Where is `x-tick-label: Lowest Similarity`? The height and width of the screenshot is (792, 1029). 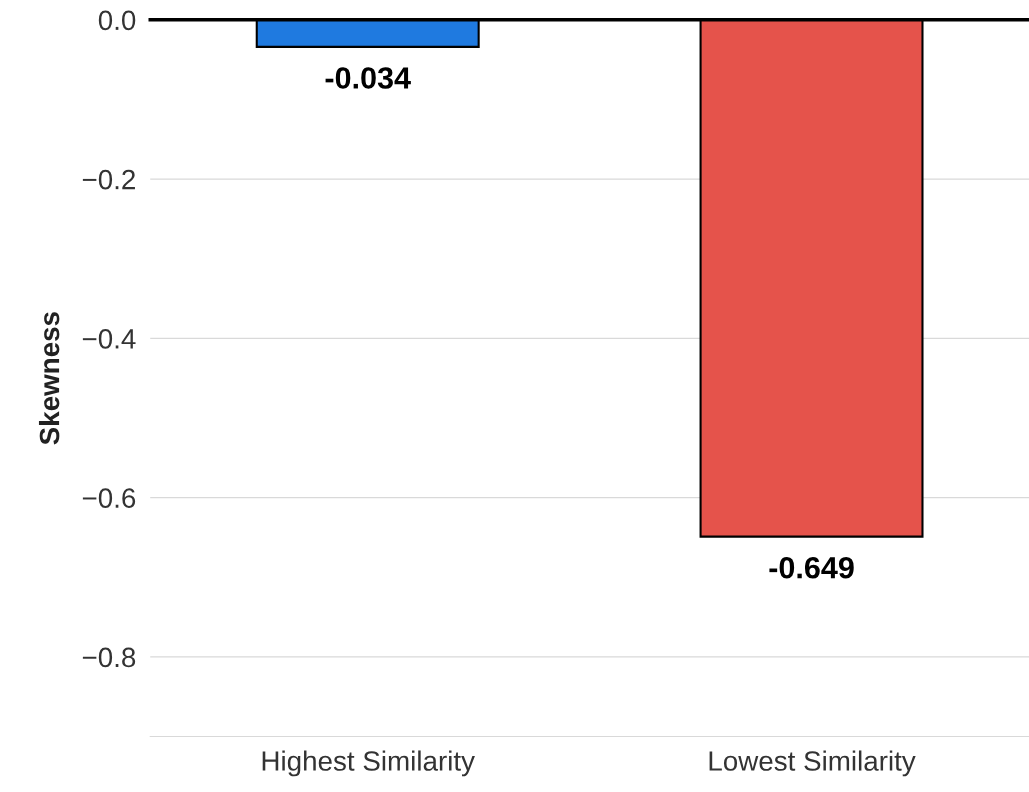 x-tick-label: Lowest Similarity is located at coordinates (812, 763).